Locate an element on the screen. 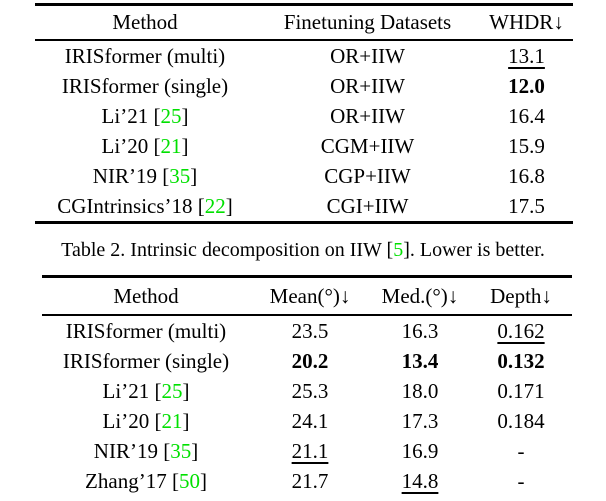  whdr-value: 12.0 is located at coordinates (526, 86).